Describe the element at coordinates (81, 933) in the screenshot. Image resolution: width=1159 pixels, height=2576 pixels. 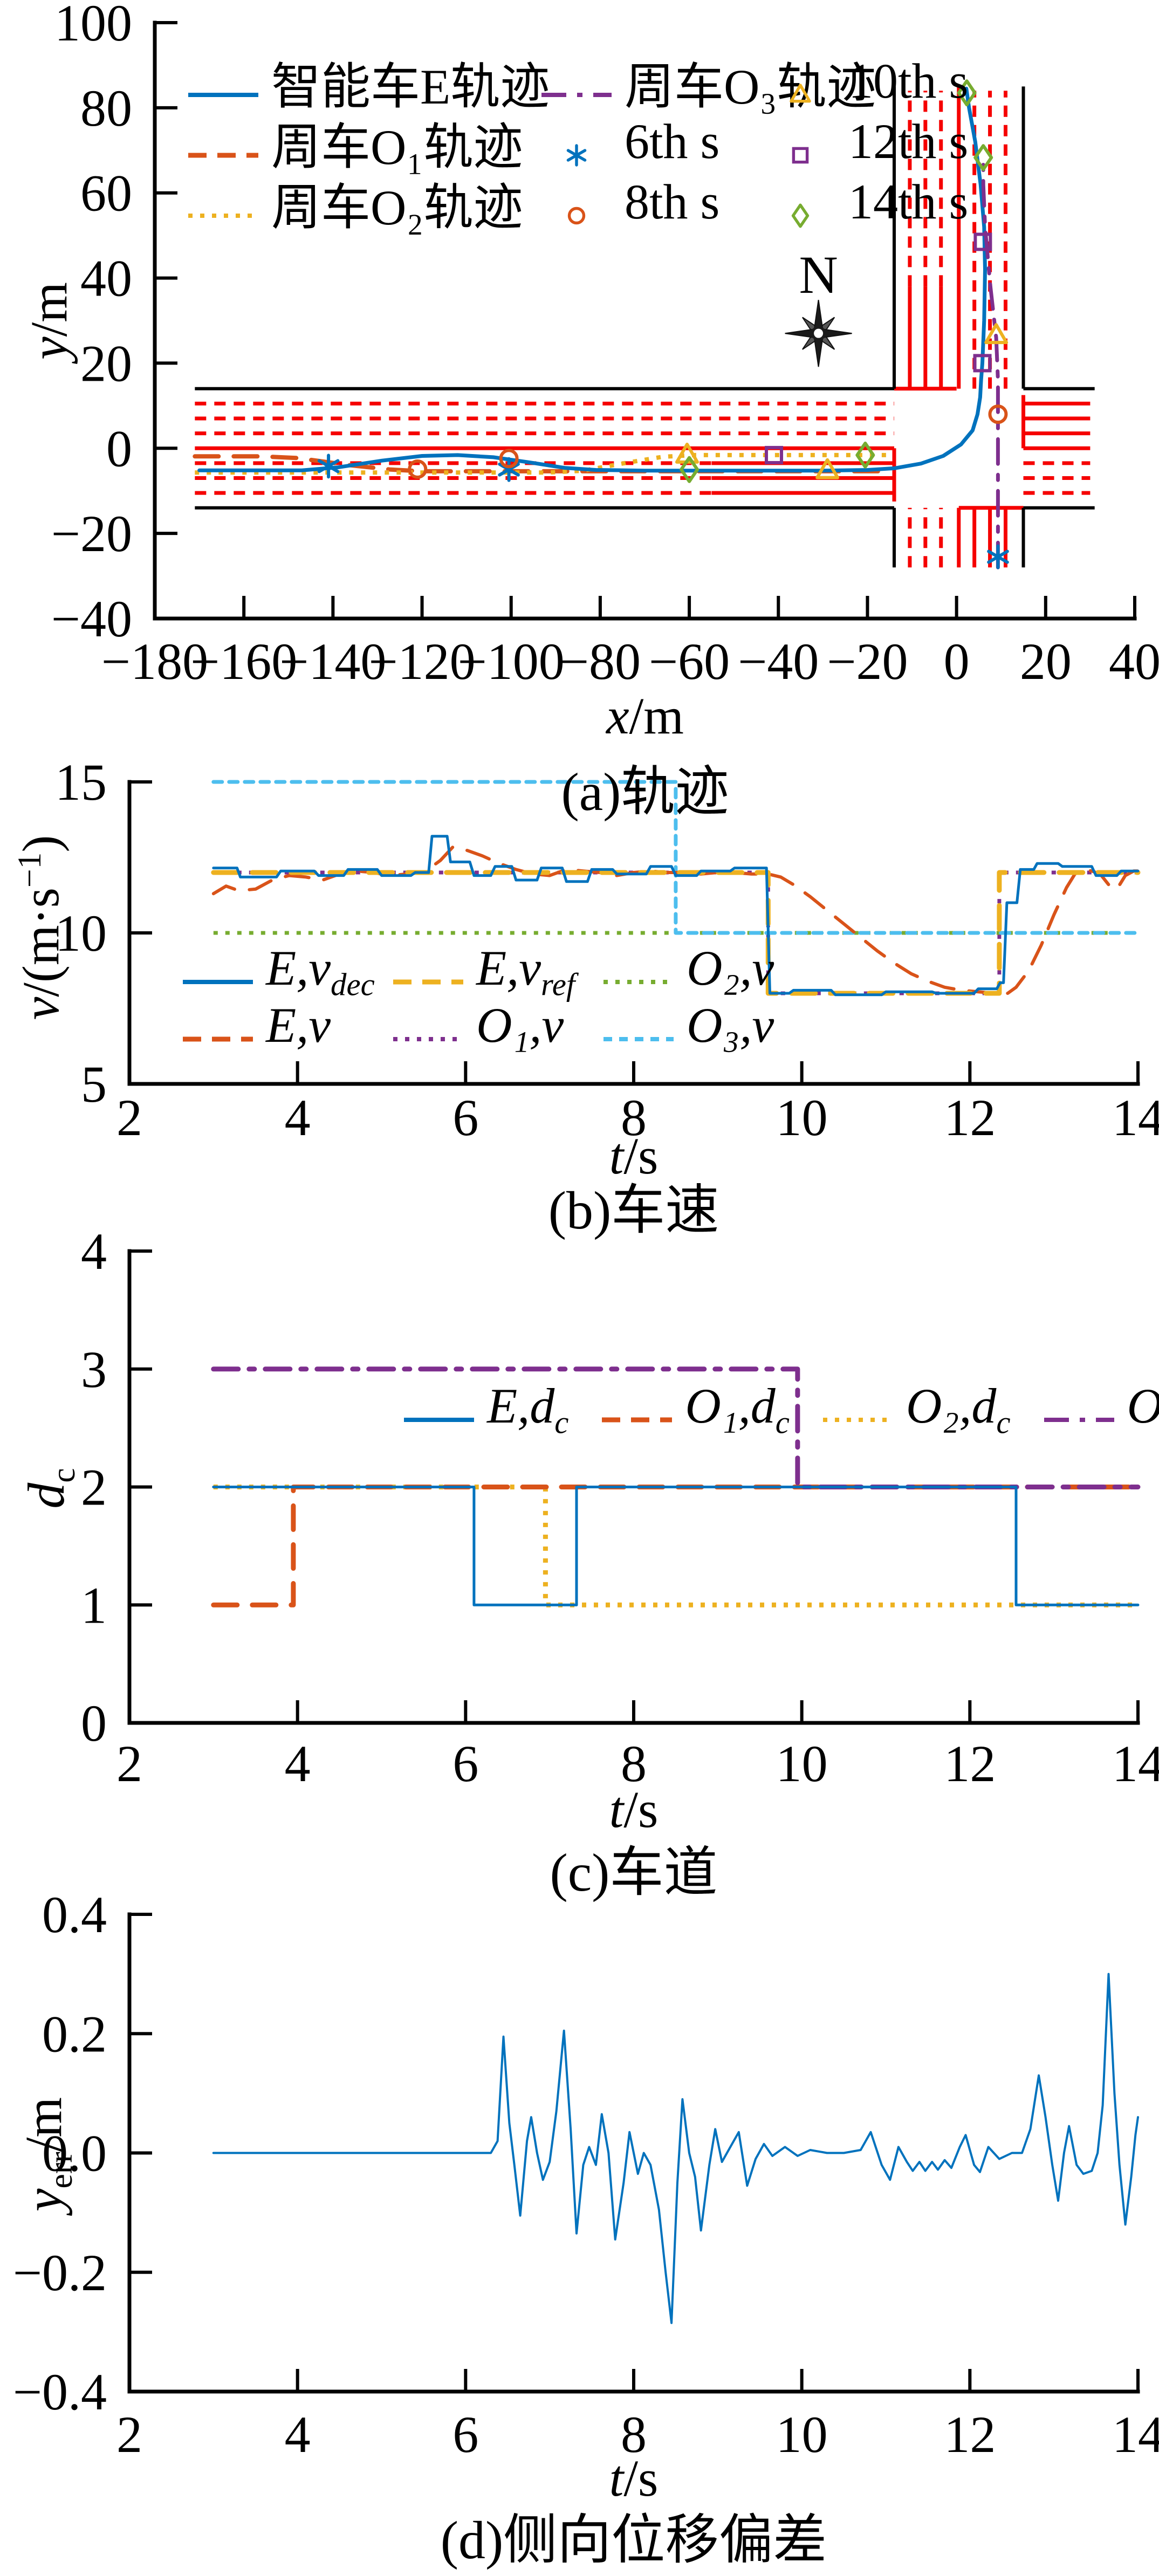
I see `y-tick-label: 10` at that location.